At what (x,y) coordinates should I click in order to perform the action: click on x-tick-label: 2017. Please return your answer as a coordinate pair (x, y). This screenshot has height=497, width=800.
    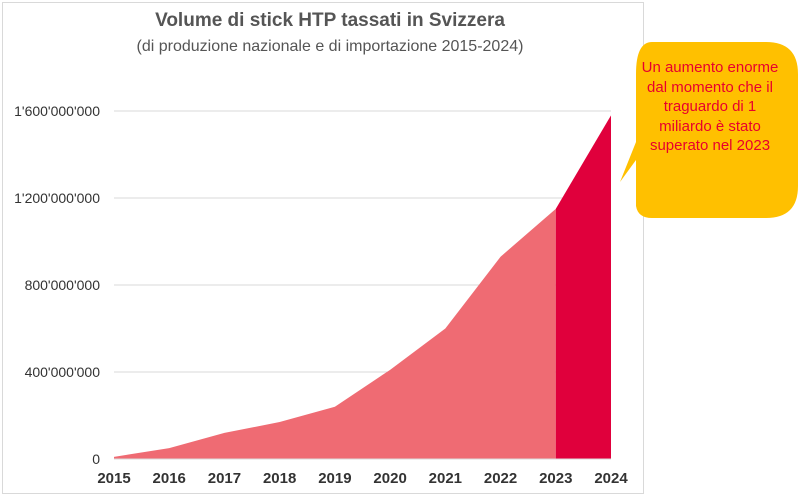
    Looking at the image, I should click on (224, 478).